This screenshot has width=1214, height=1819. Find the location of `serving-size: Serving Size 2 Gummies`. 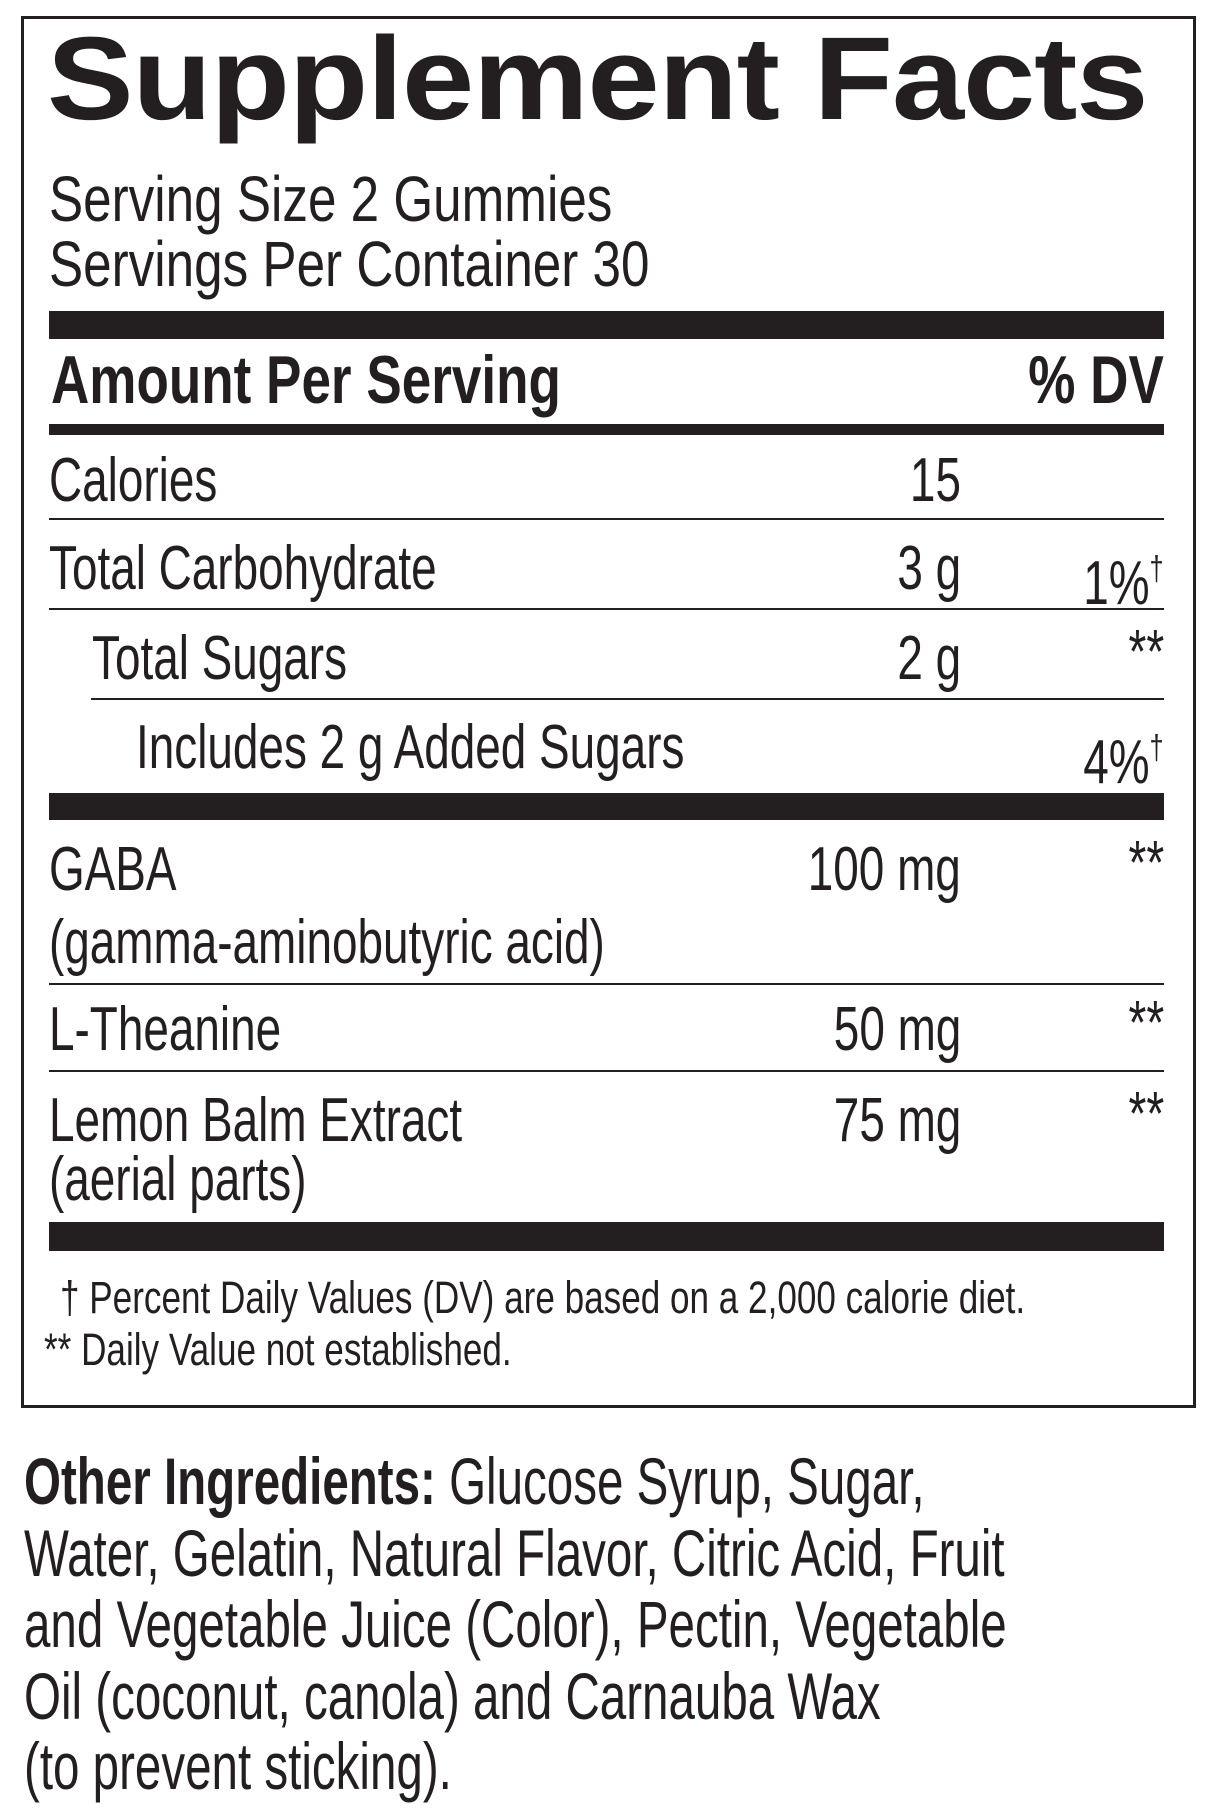

serving-size: Serving Size 2 Gummies is located at coordinates (401, 199).